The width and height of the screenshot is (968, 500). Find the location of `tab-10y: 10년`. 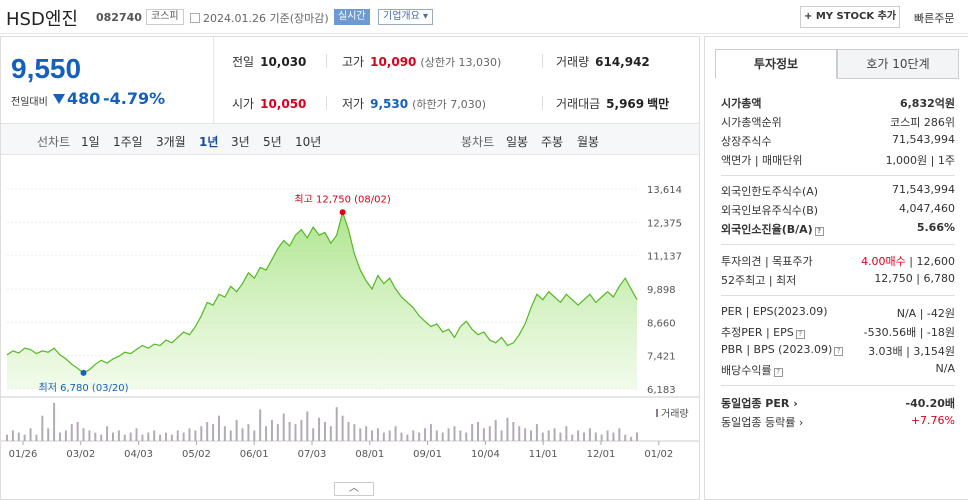

tab-10y: 10년 is located at coordinates (308, 142).